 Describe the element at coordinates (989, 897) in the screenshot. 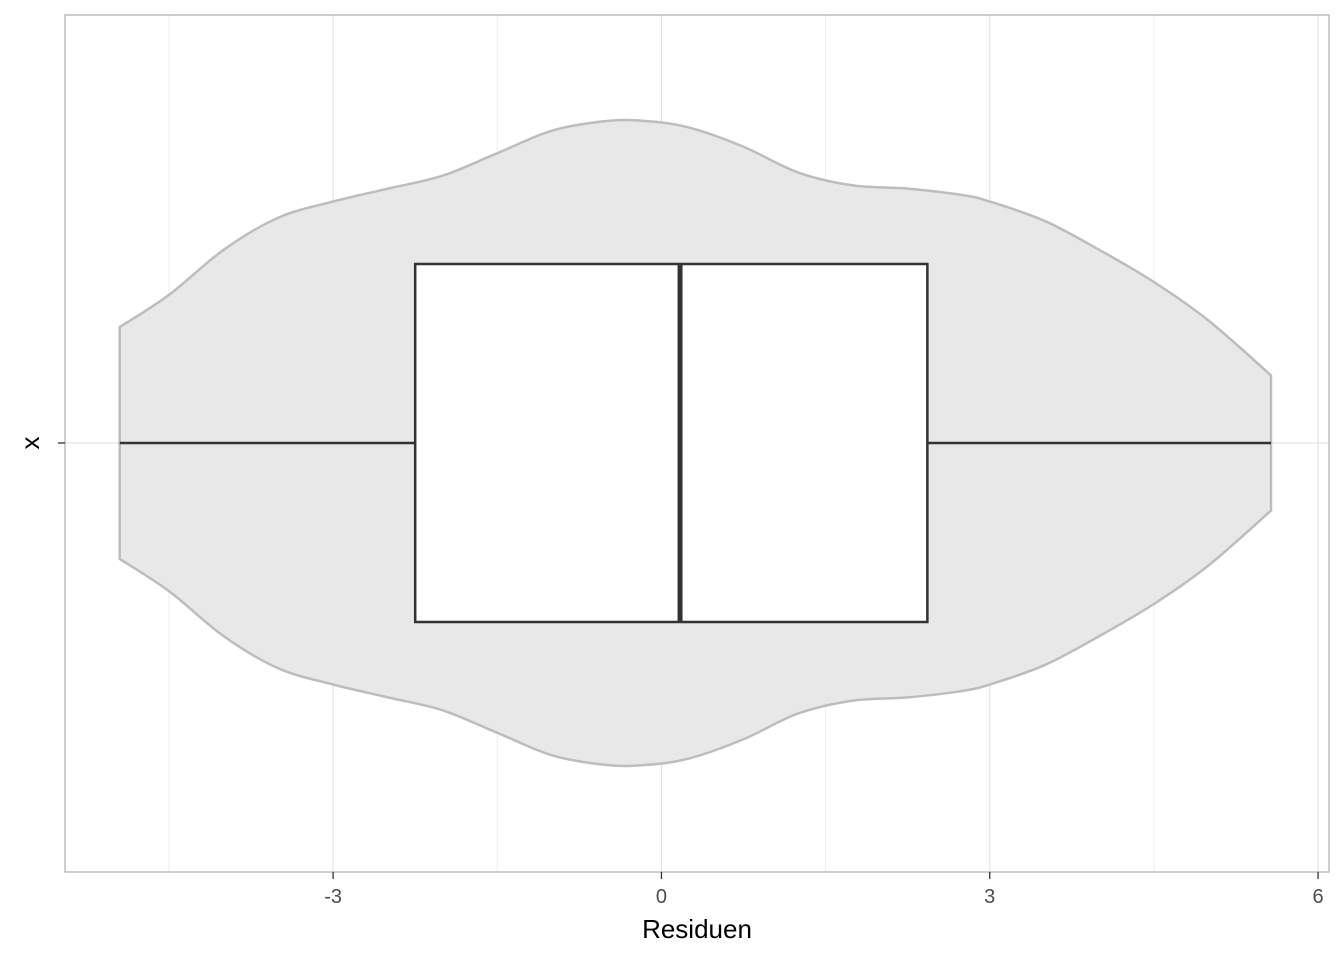

I see `x-tick-label: 3` at that location.